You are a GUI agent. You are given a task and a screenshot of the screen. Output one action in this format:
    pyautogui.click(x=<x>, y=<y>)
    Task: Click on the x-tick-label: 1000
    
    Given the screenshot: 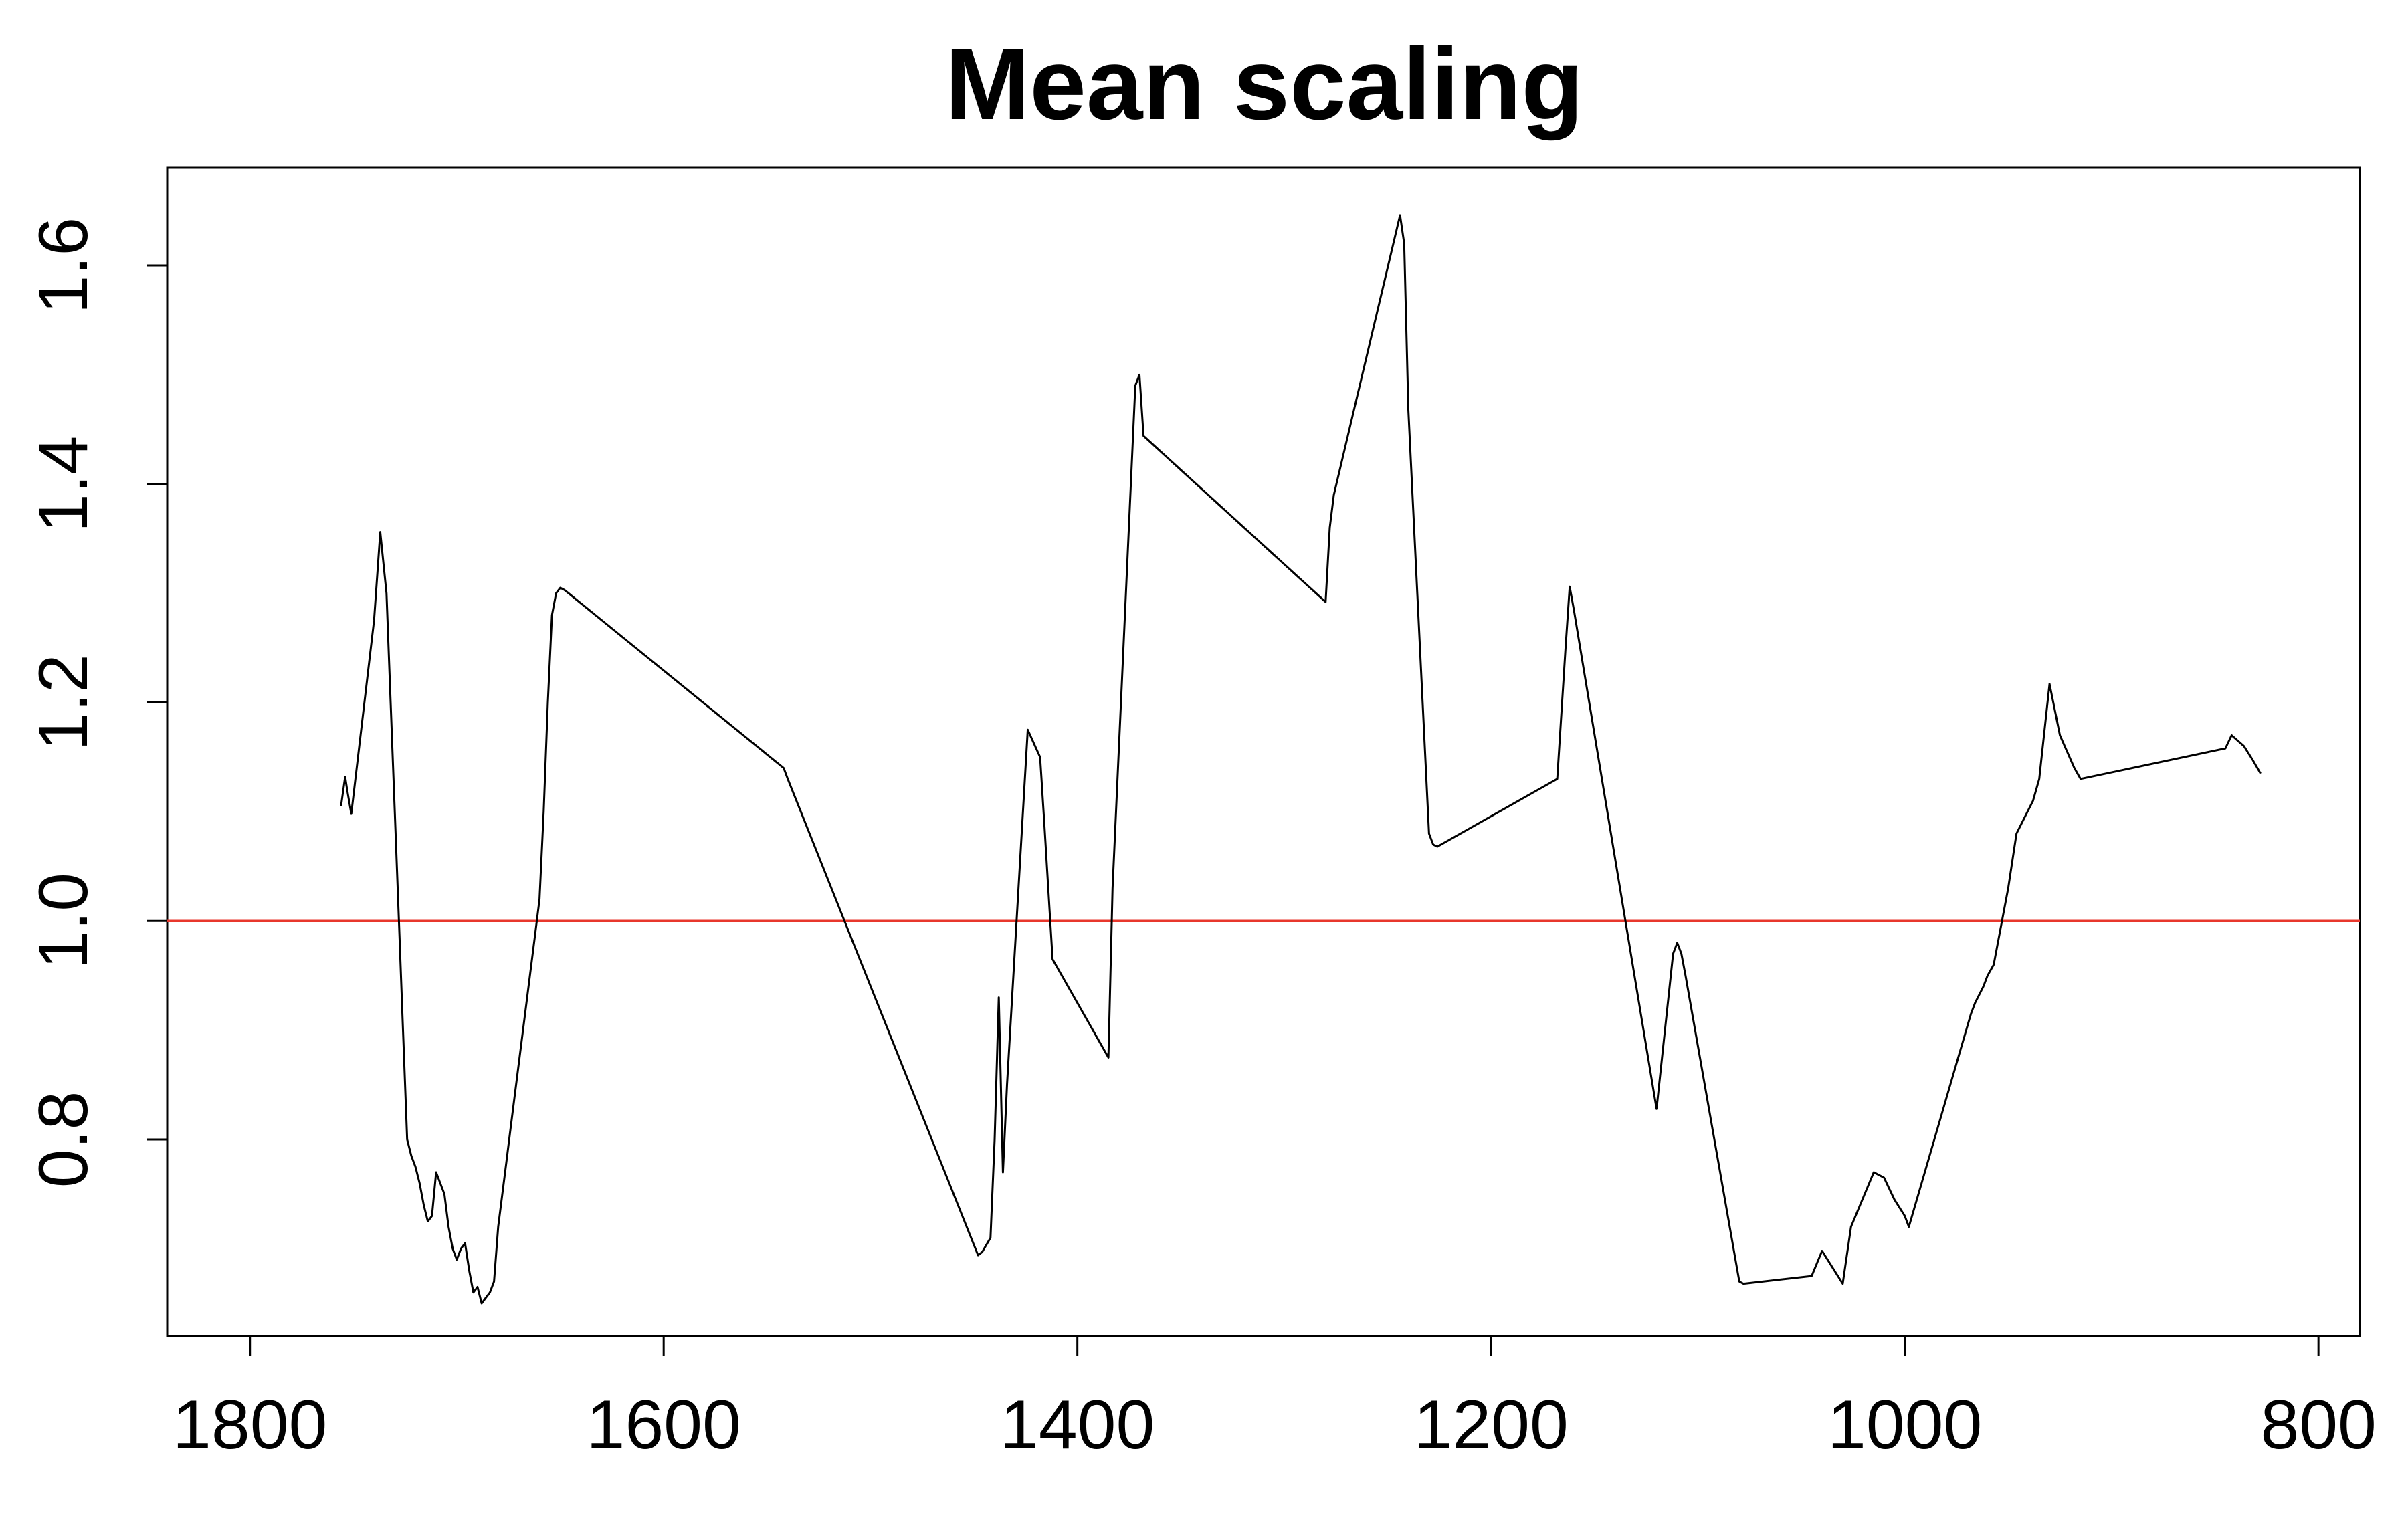 What is the action you would take?
    pyautogui.click(x=1904, y=1425)
    